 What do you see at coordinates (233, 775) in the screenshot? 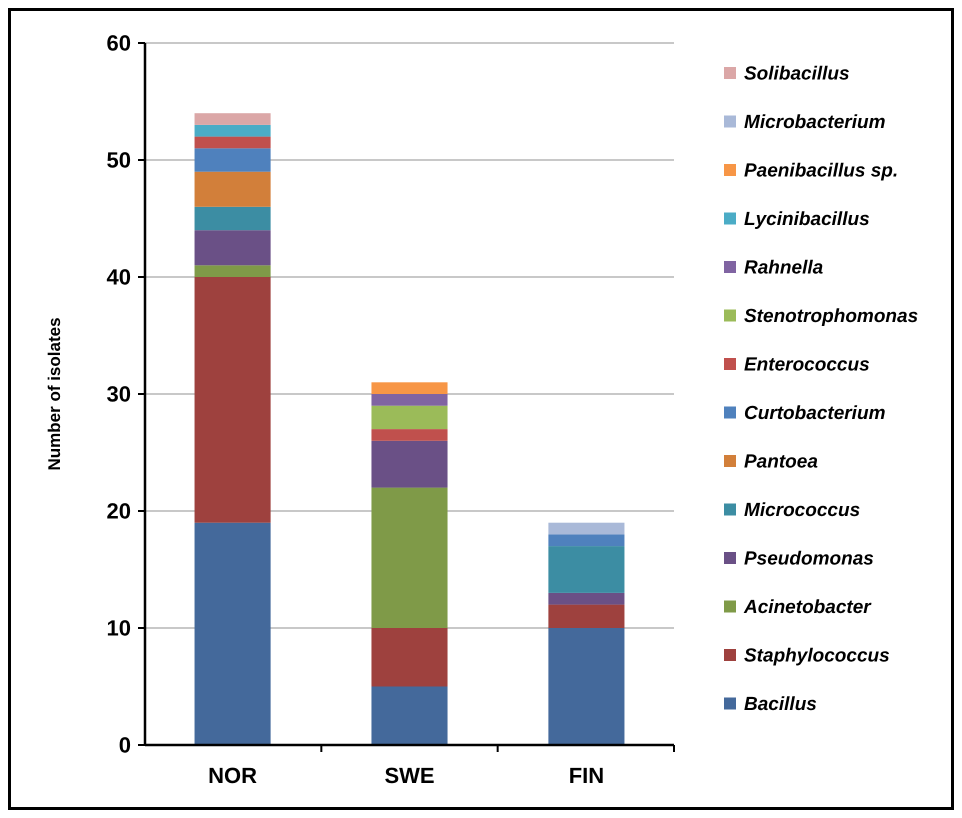
I see `x-tick-label: NOR` at bounding box center [233, 775].